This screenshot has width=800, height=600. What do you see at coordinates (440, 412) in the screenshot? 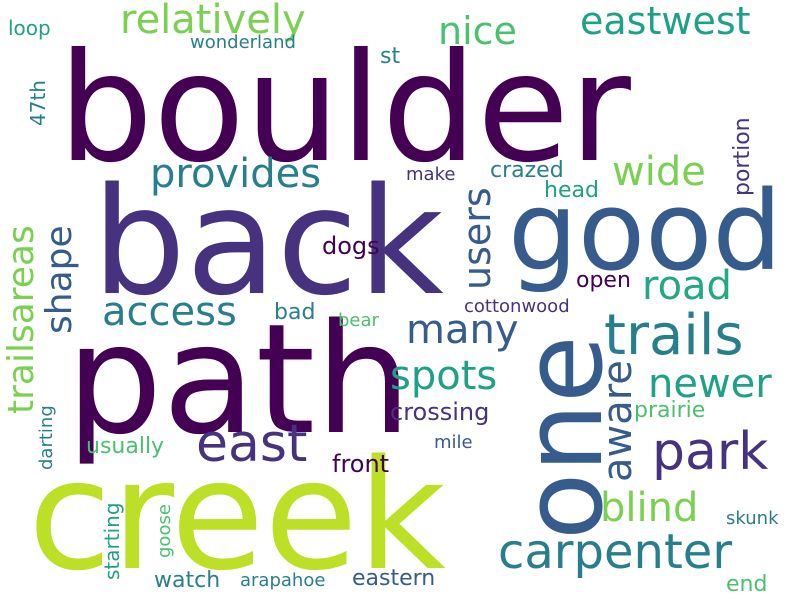
I see `word-crossing: crossing` at bounding box center [440, 412].